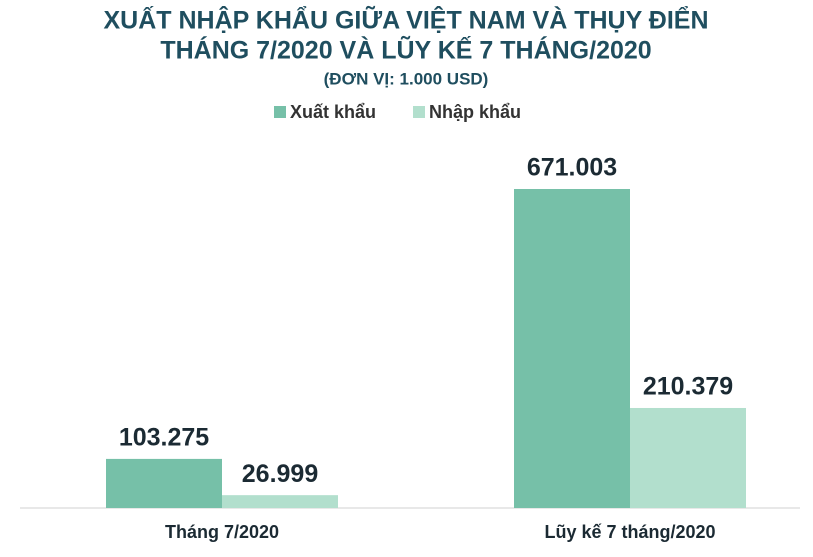 The width and height of the screenshot is (813, 557). What do you see at coordinates (280, 474) in the screenshot?
I see `value-label: 26.999` at bounding box center [280, 474].